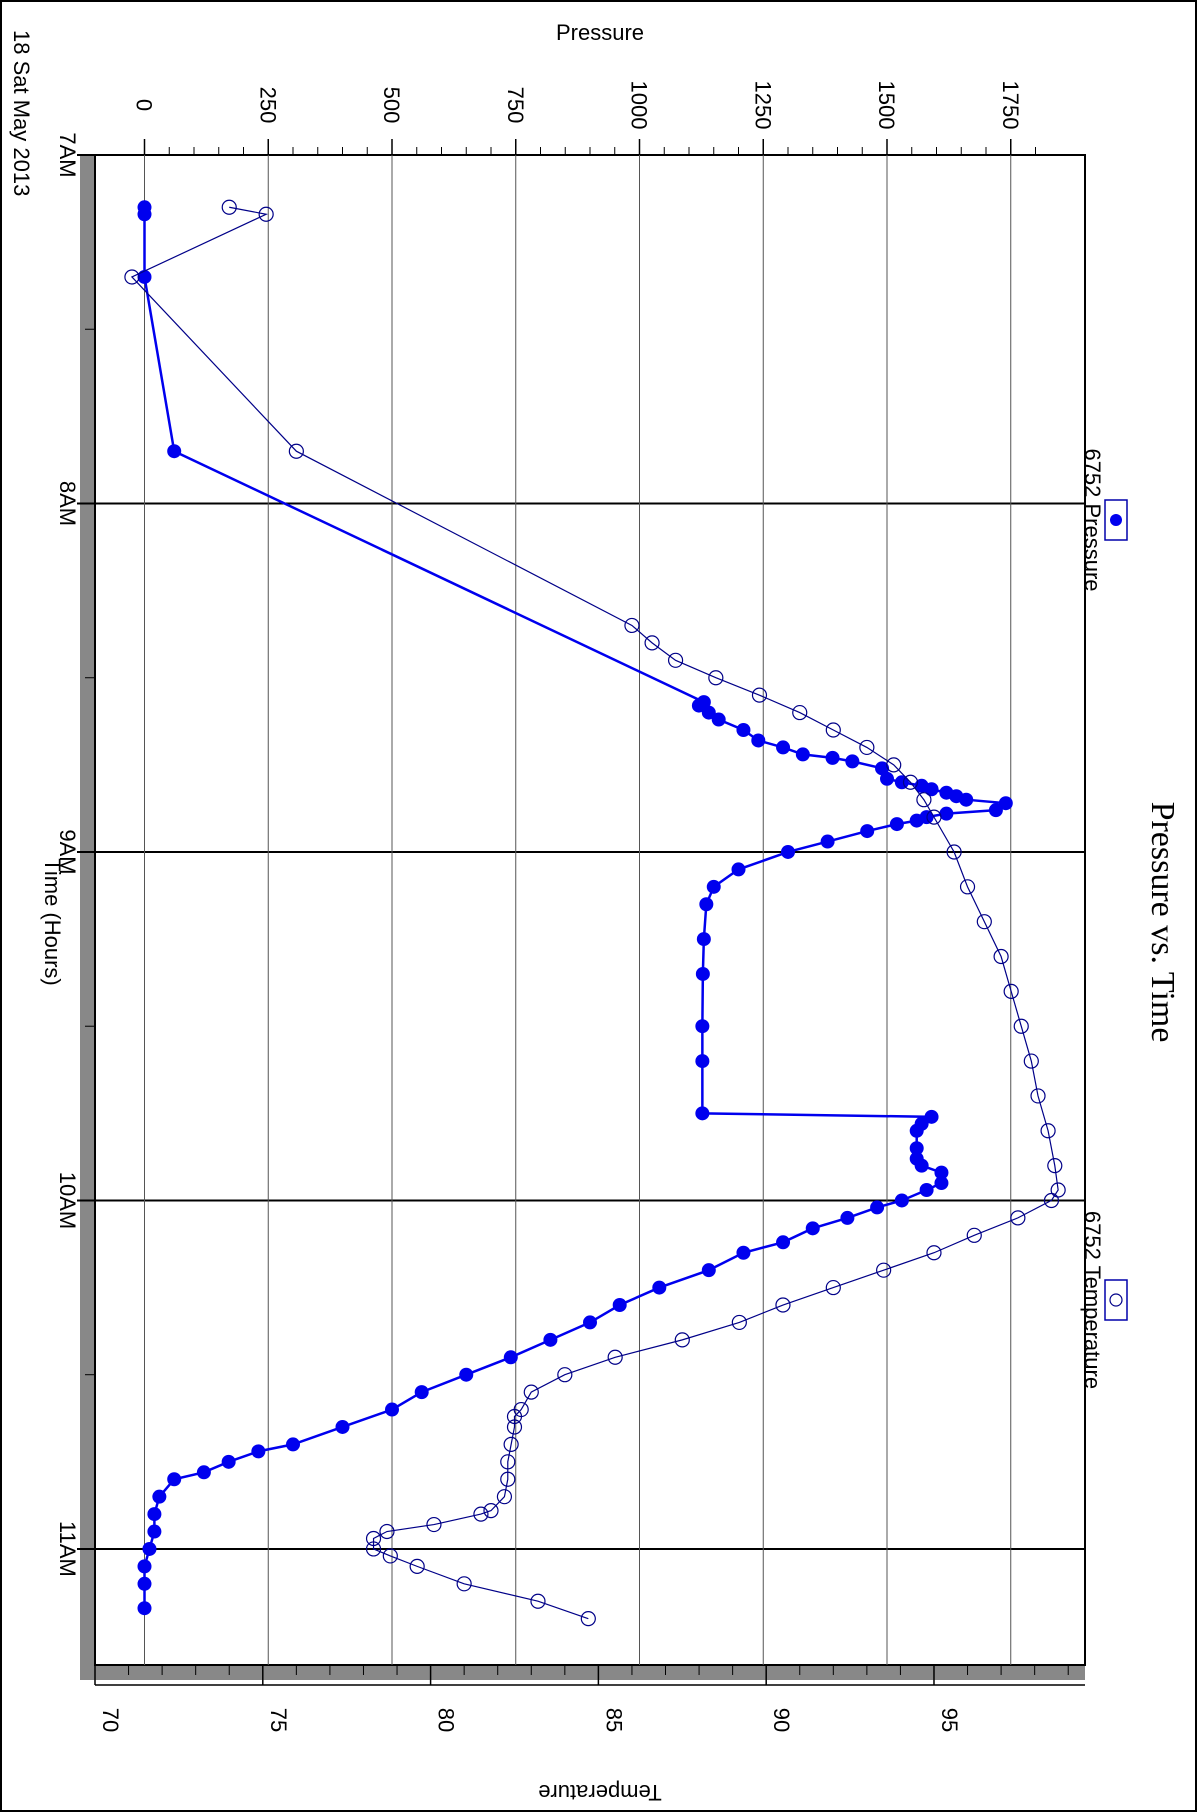 The height and width of the screenshot is (1812, 1197). I want to click on x-tick-label: 10AM, so click(67, 1200).